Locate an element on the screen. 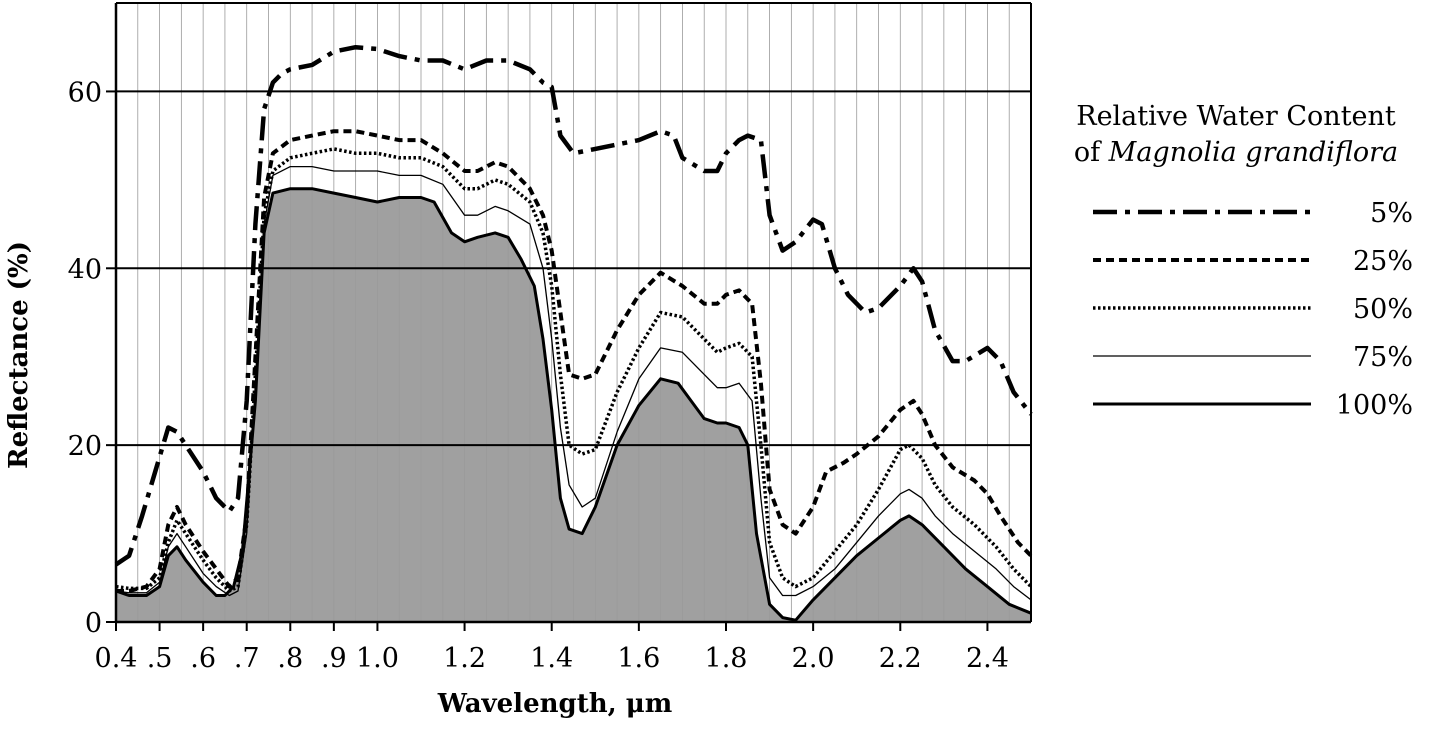 Image resolution: width=1431 pixels, height=729 pixels. x-tick-label: .5 is located at coordinates (160, 658).